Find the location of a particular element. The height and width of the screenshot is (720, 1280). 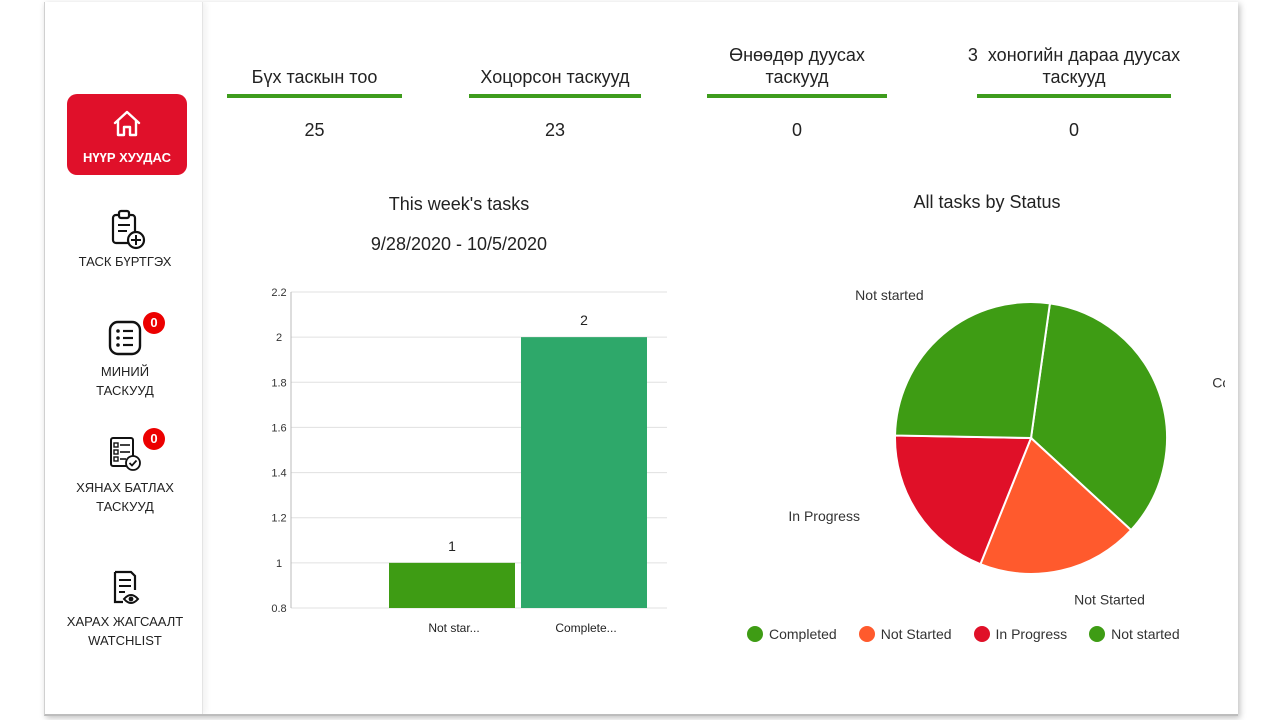

legend-label: Not Started is located at coordinates (916, 634).